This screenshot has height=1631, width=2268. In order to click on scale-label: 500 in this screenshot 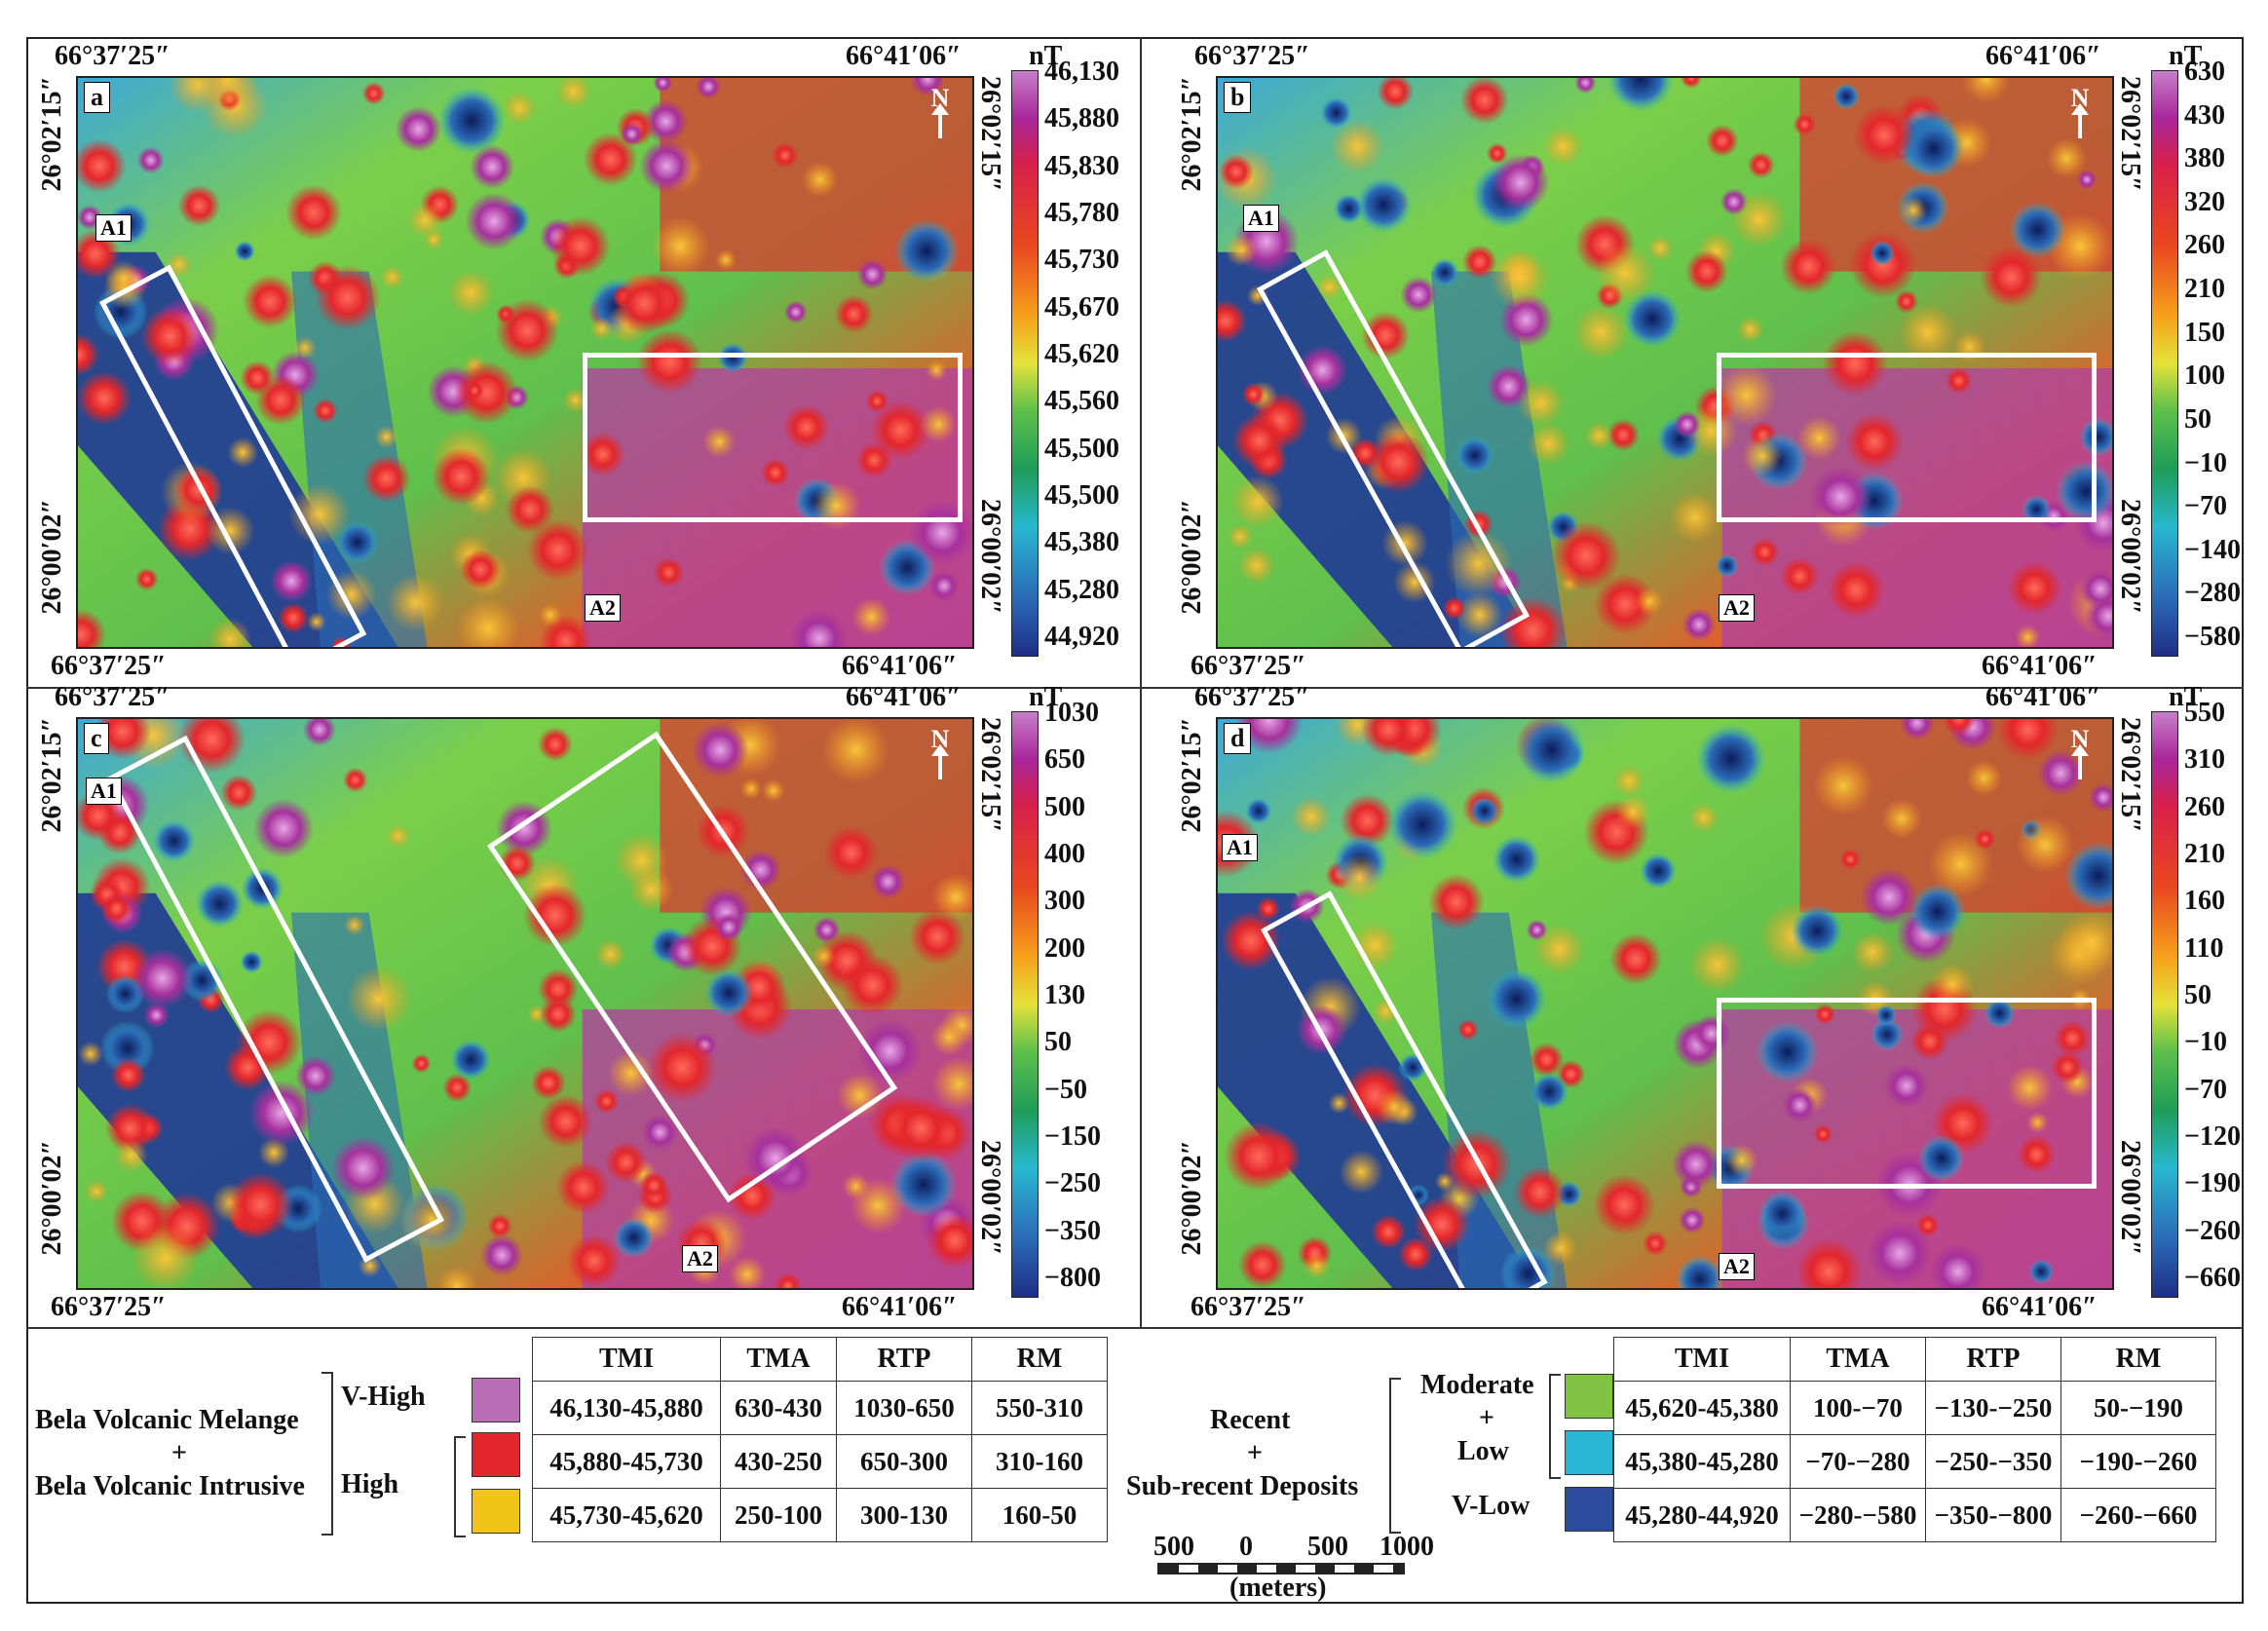, I will do `click(1173, 1547)`.